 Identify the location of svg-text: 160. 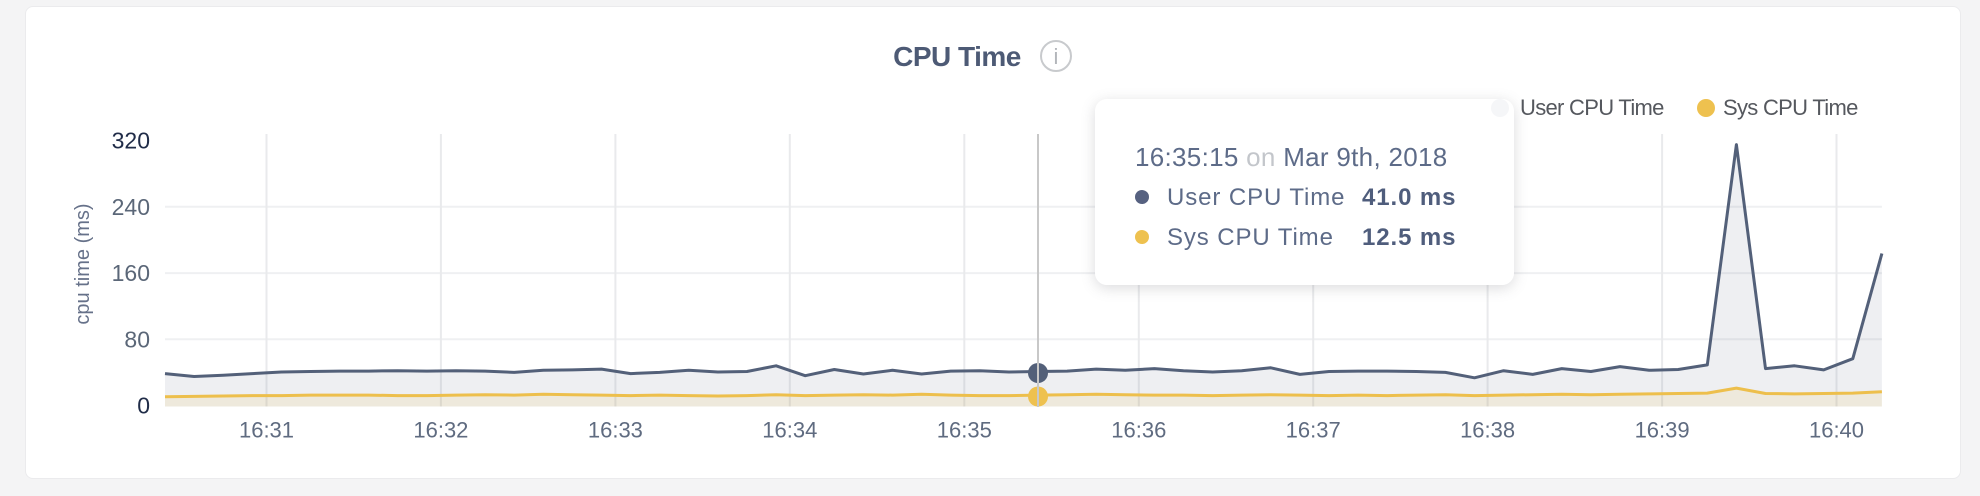
(131, 273).